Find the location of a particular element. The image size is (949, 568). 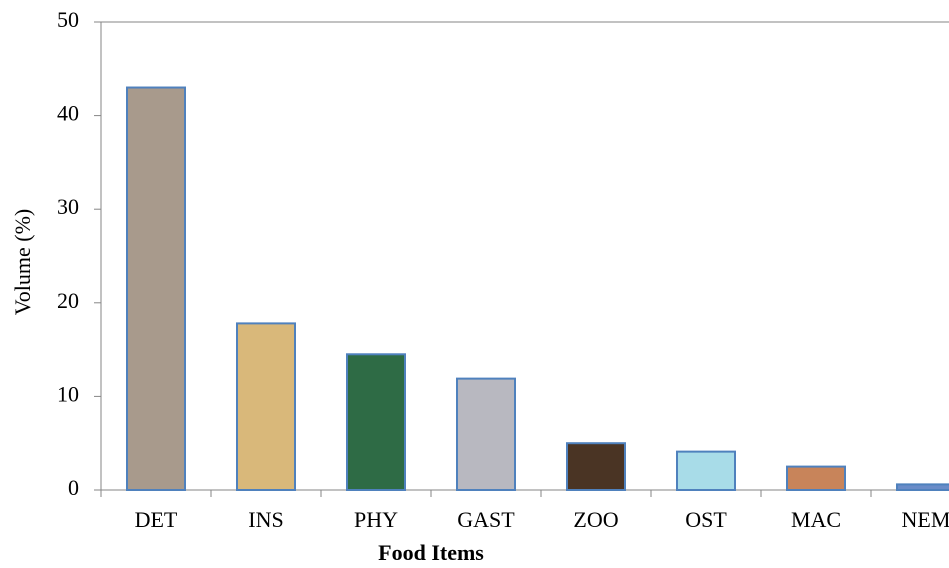

y-tick-label: 0 is located at coordinates (73, 487).